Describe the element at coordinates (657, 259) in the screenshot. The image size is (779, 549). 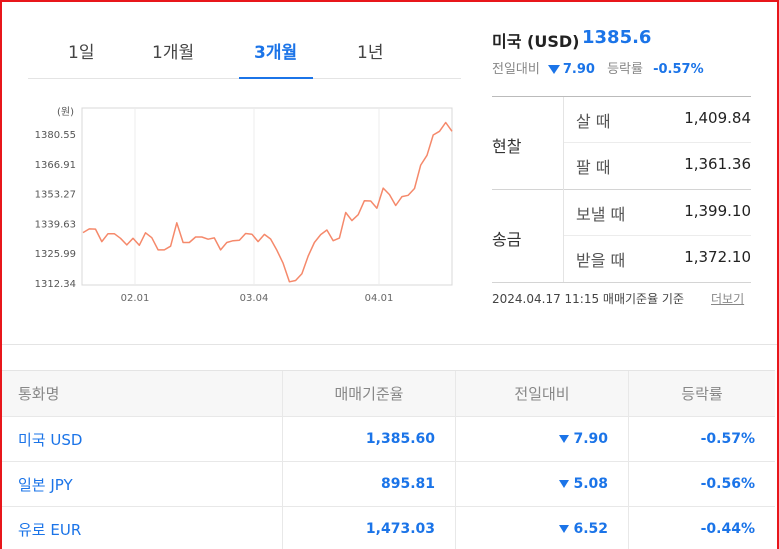
I see `remit-recv-row: 받을 때 1,372.10` at that location.